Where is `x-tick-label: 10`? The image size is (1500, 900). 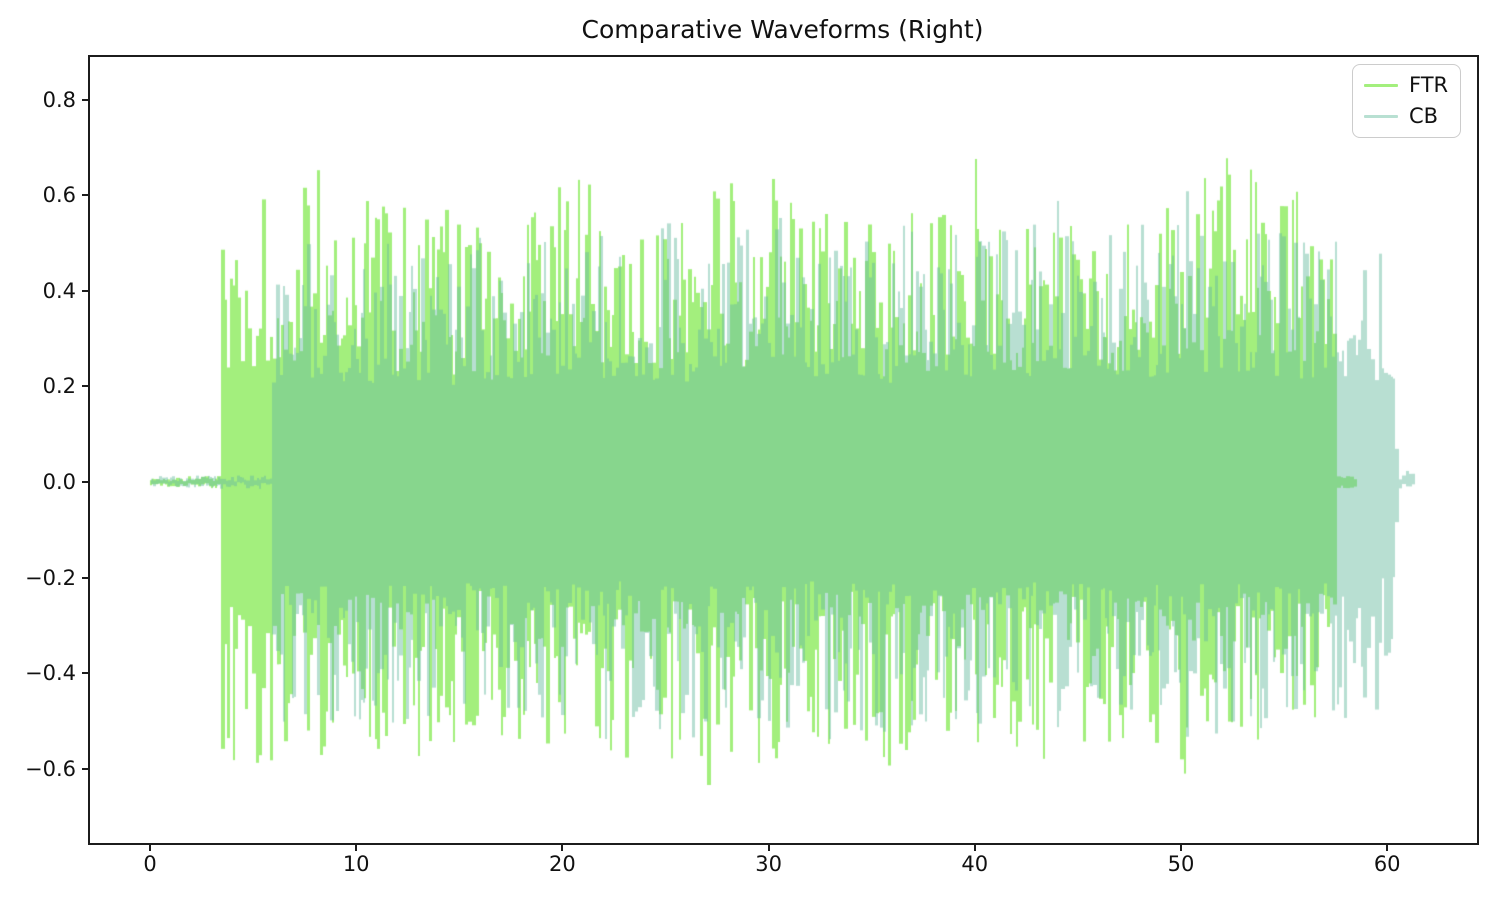
x-tick-label: 10 is located at coordinates (356, 864).